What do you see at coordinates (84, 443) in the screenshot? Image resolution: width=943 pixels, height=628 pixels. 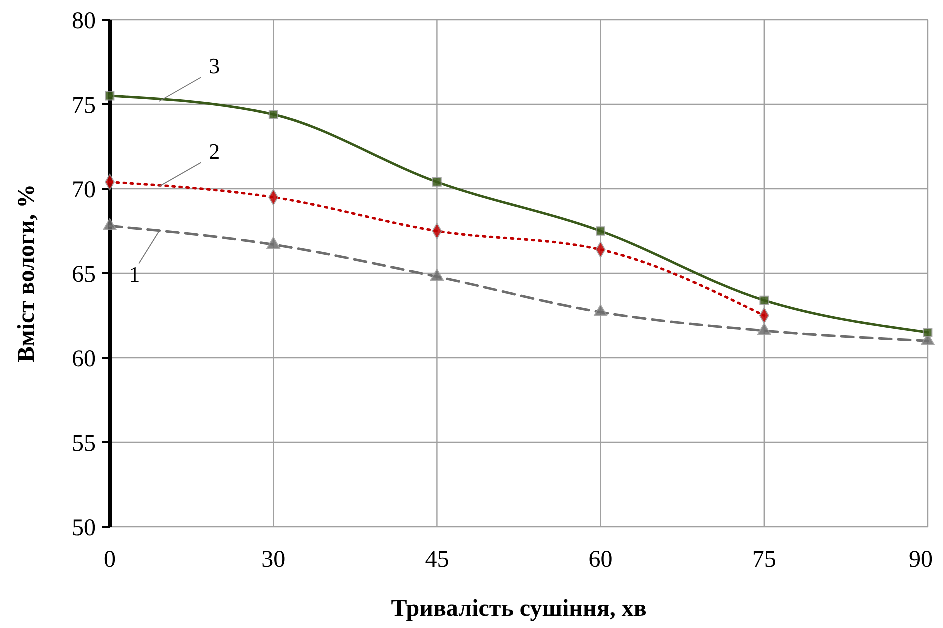 I see `y-tick-label: 55` at bounding box center [84, 443].